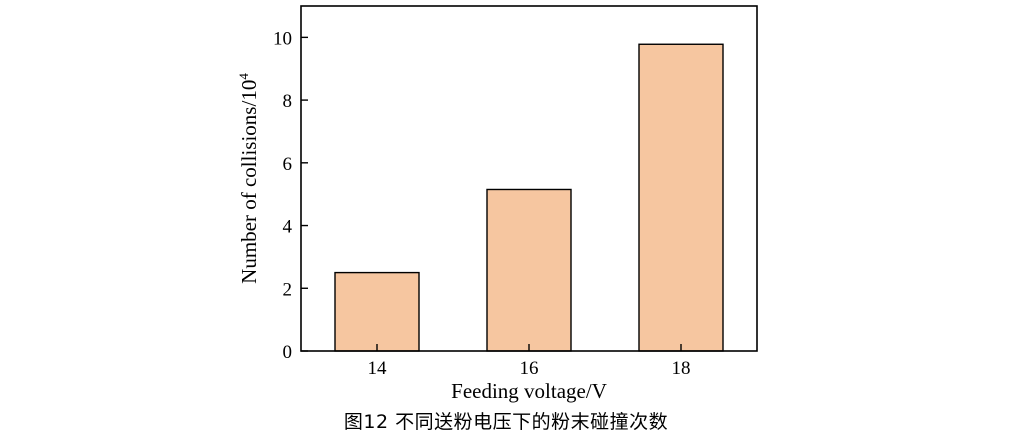 The image size is (1012, 439). Describe the element at coordinates (378, 368) in the screenshot. I see `x-tick-label: 14` at that location.